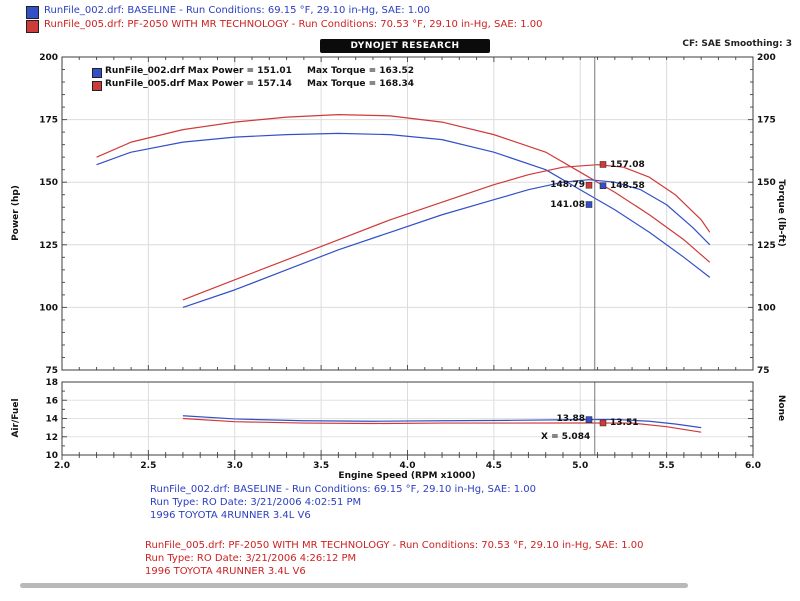 The height and width of the screenshot is (601, 800). I want to click on footer-baseline-vehicle: 1996 TOYOTA 4RUNNER 3.4L V6, so click(230, 515).